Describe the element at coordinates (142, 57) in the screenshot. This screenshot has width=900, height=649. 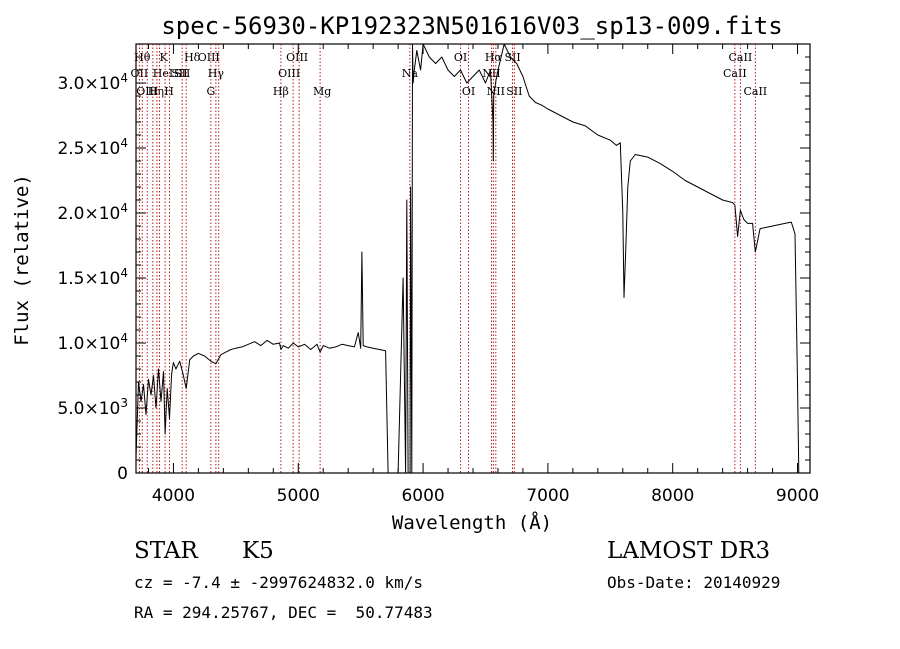
I see `line-marker-label: Hθ` at that location.